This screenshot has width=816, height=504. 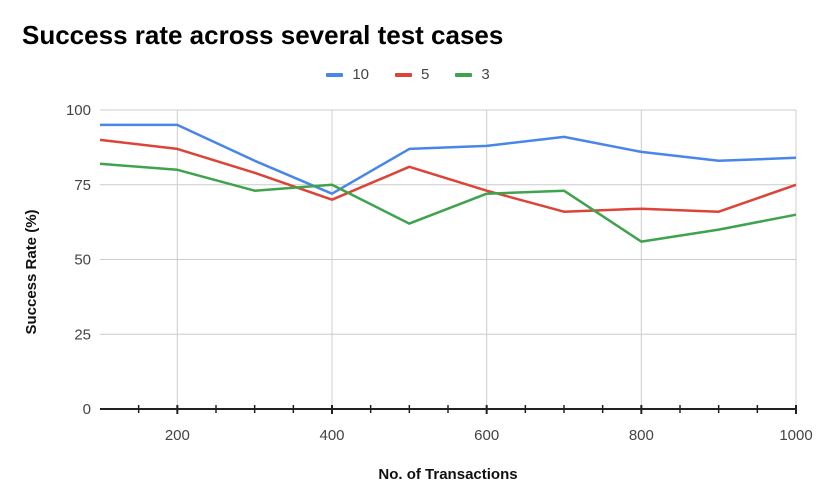 I want to click on legend-item-series-0: 10, so click(x=347, y=74).